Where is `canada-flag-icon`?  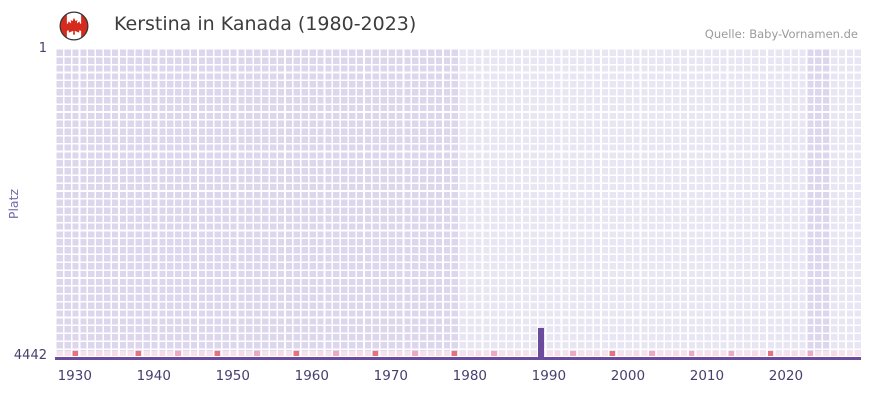
canada-flag-icon is located at coordinates (74, 26).